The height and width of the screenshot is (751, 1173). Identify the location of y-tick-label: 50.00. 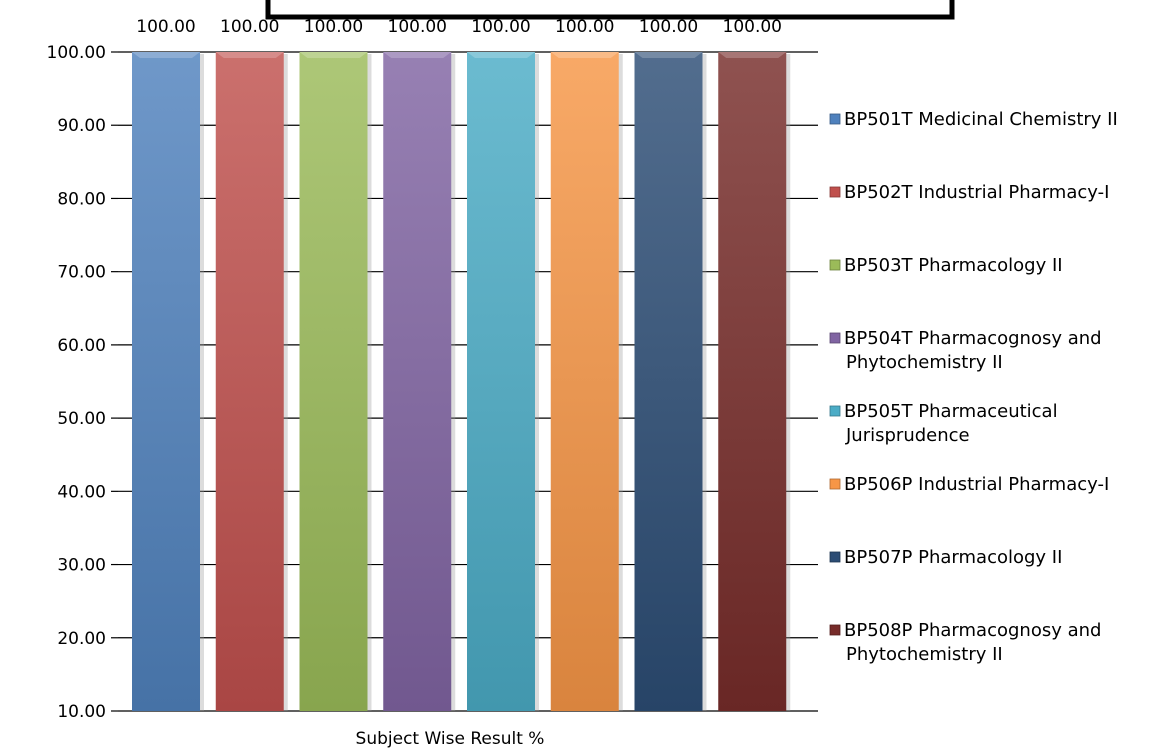
(81, 419).